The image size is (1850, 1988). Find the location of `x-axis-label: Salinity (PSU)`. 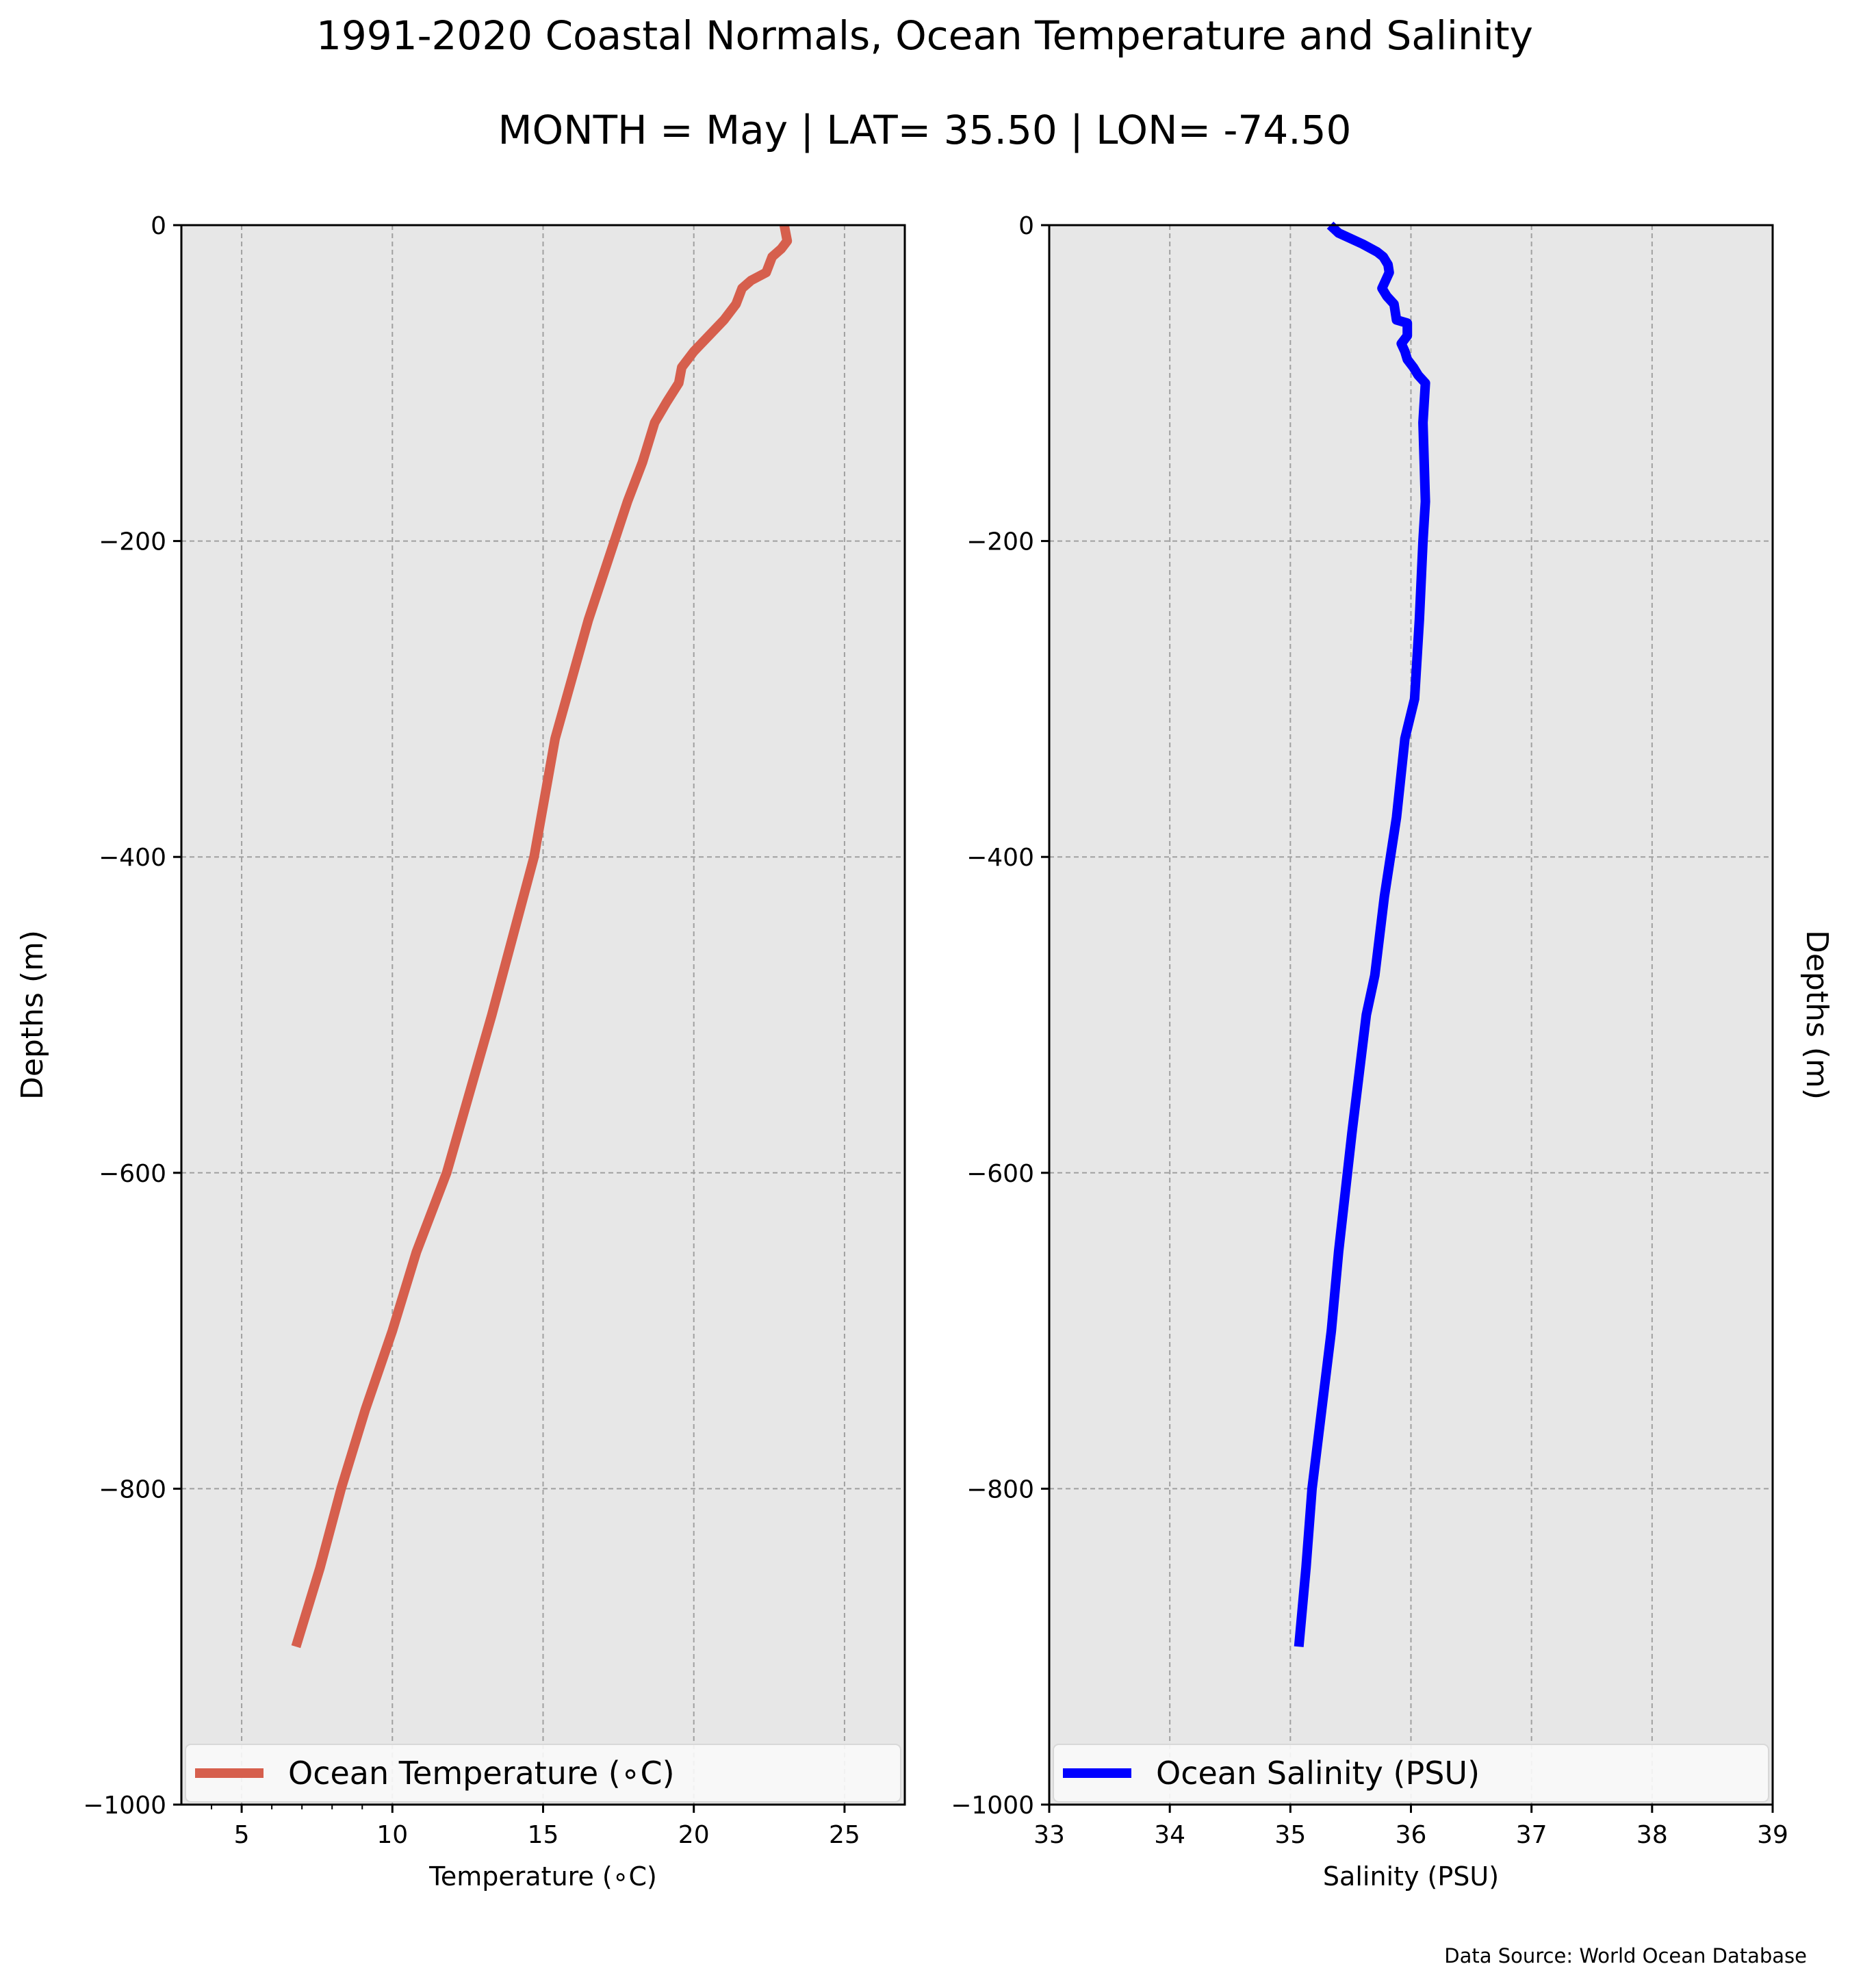

x-axis-label: Salinity (PSU) is located at coordinates (1411, 1876).